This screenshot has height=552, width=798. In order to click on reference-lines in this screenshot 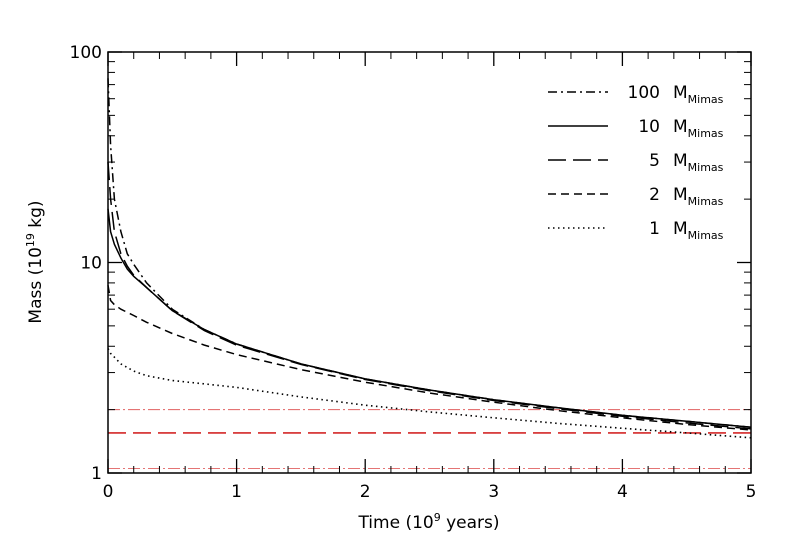, I will do `click(429, 439)`.